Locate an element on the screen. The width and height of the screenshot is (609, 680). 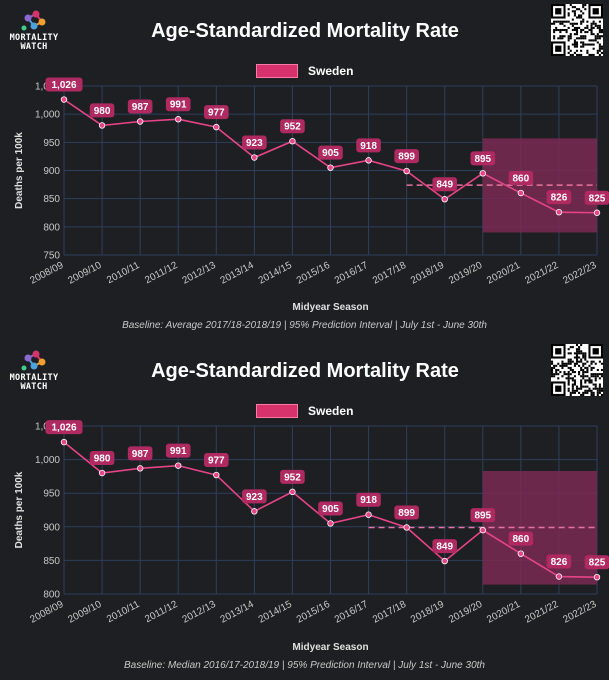
data-label-text: 923 is located at coordinates (254, 497).